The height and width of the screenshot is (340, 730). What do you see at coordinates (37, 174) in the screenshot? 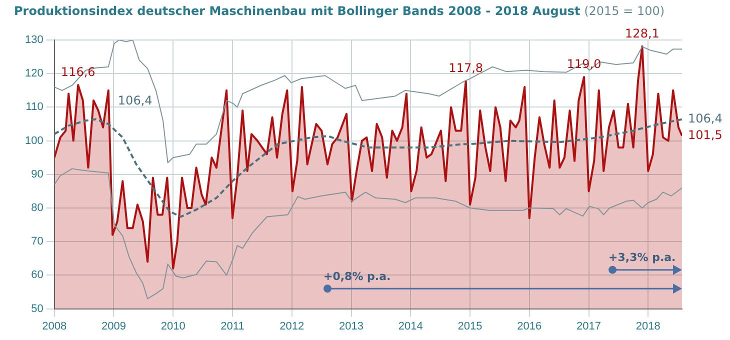
I see `y-tick-label: 90` at bounding box center [37, 174].